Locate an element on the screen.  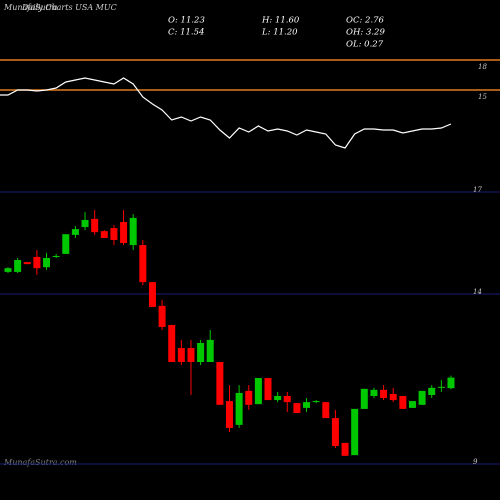
y-tick-label: 18 is located at coordinates (482, 67).